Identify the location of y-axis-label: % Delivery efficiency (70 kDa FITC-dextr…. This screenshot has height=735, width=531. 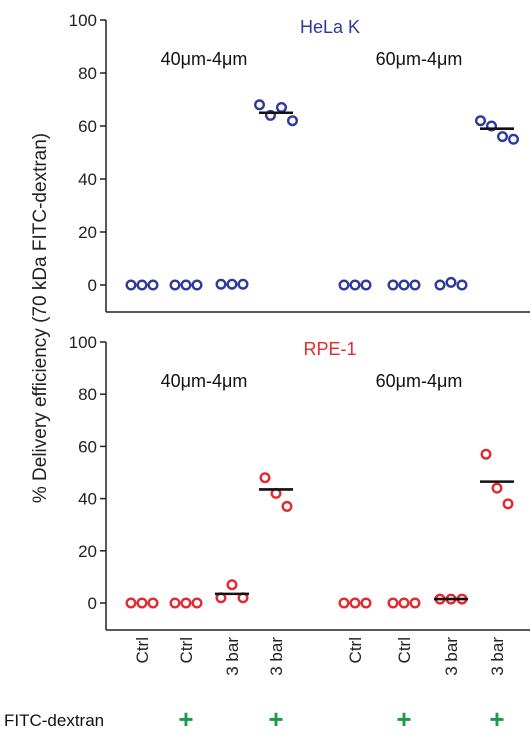
(40, 318).